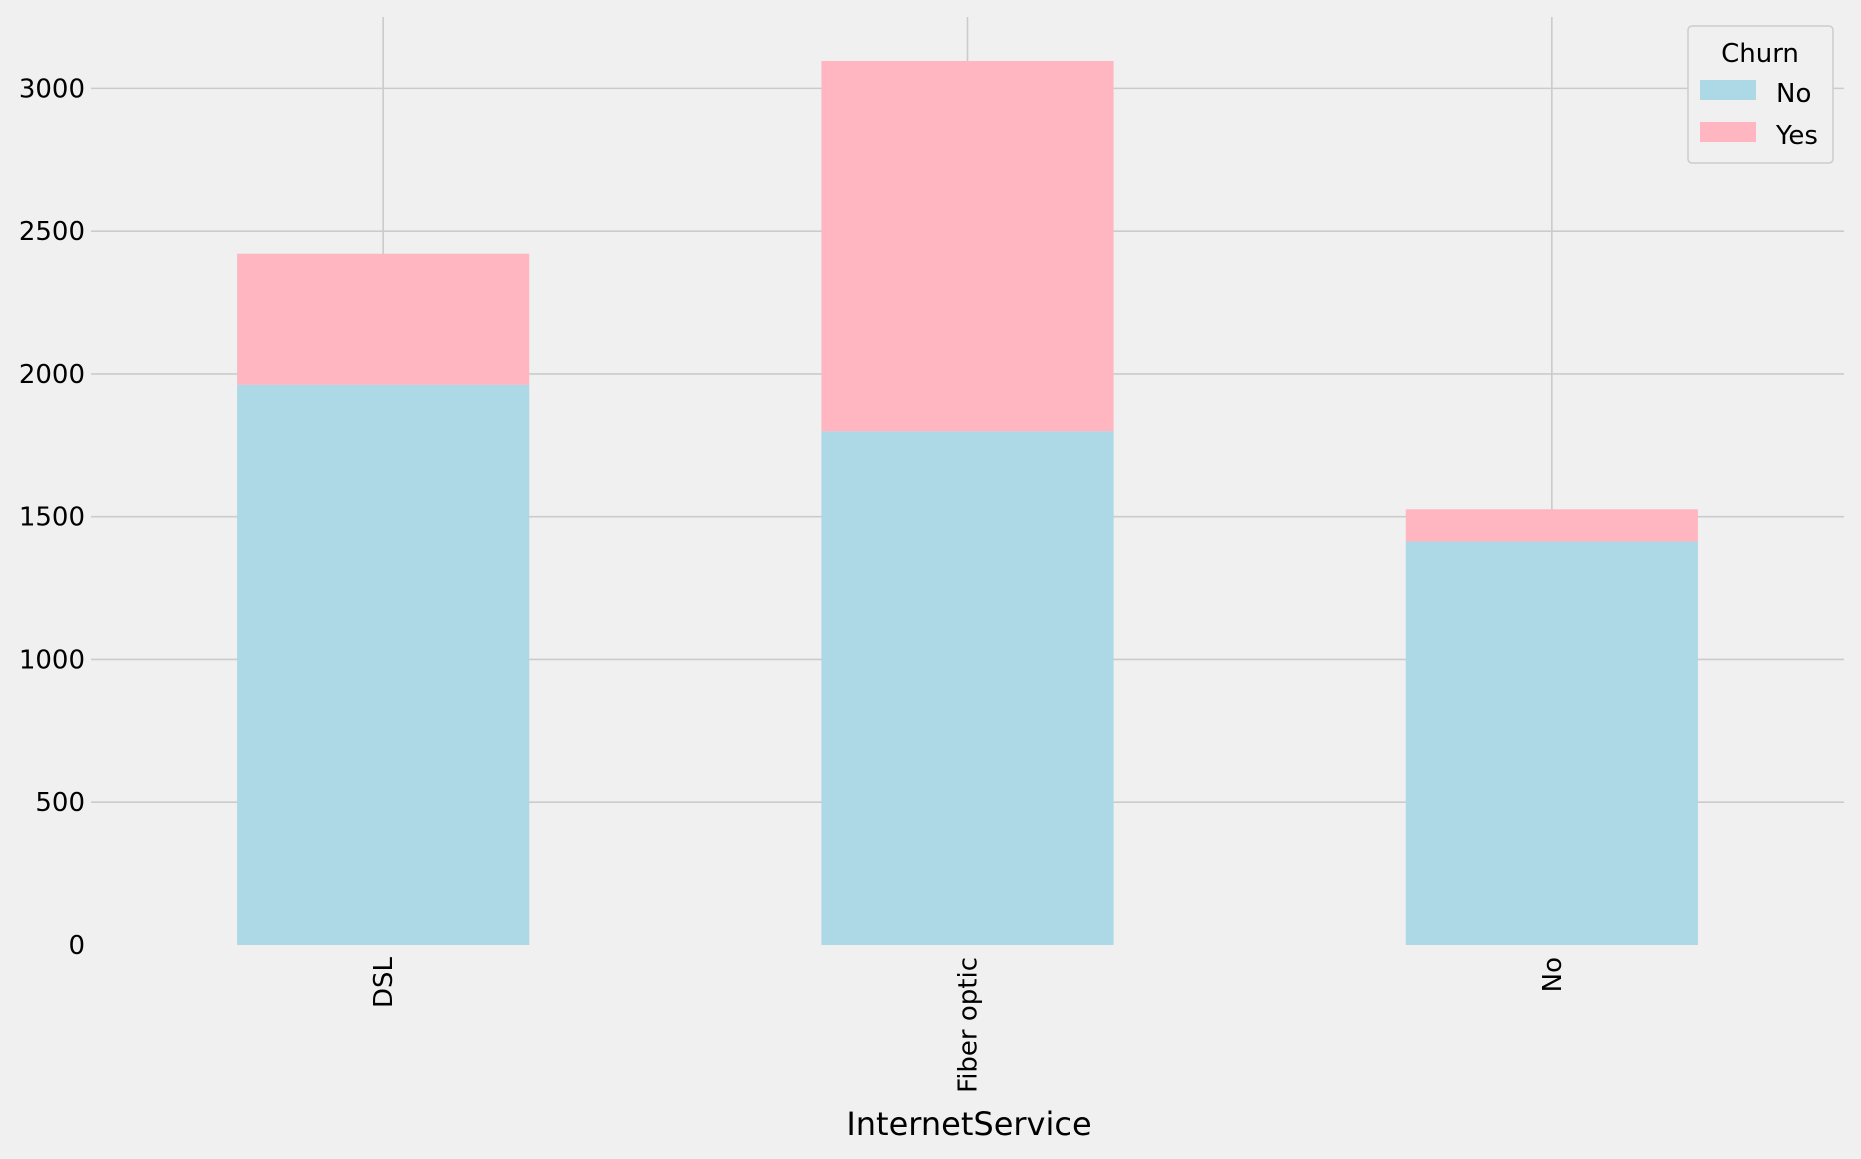  I want to click on y-tick-label: 3000, so click(52, 89).